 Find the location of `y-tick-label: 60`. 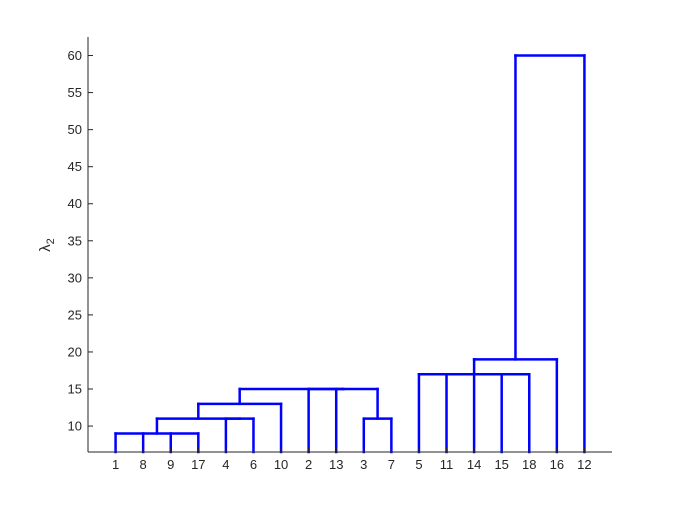

y-tick-label: 60 is located at coordinates (75, 55).